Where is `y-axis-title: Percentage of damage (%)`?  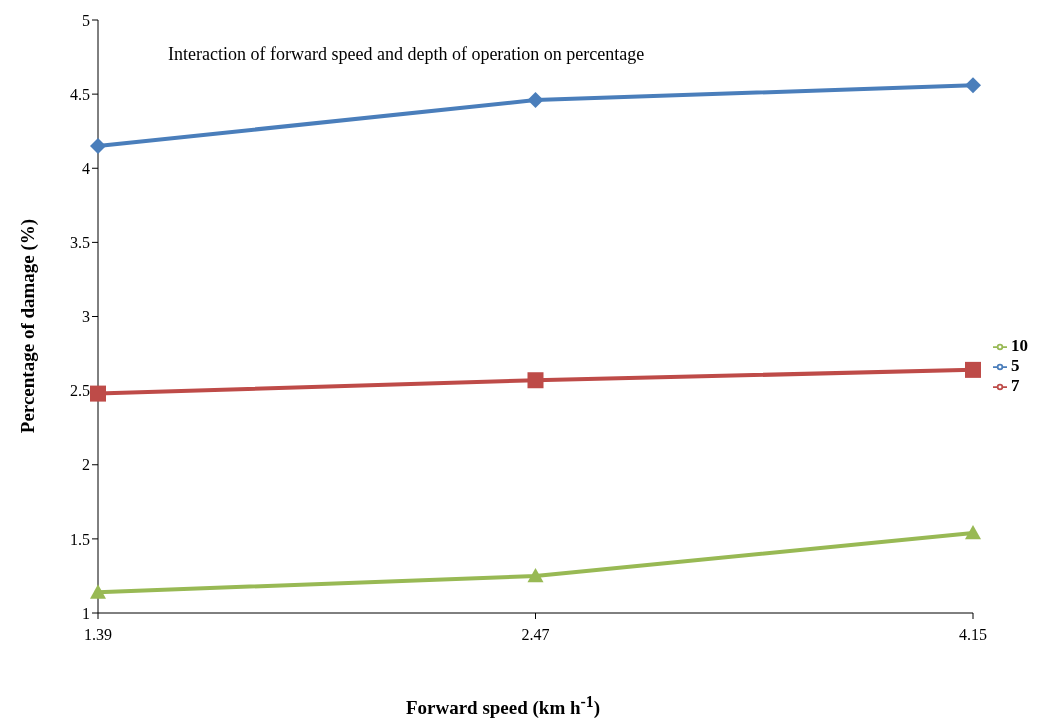
y-axis-title: Percentage of damage (%) is located at coordinates (28, 326).